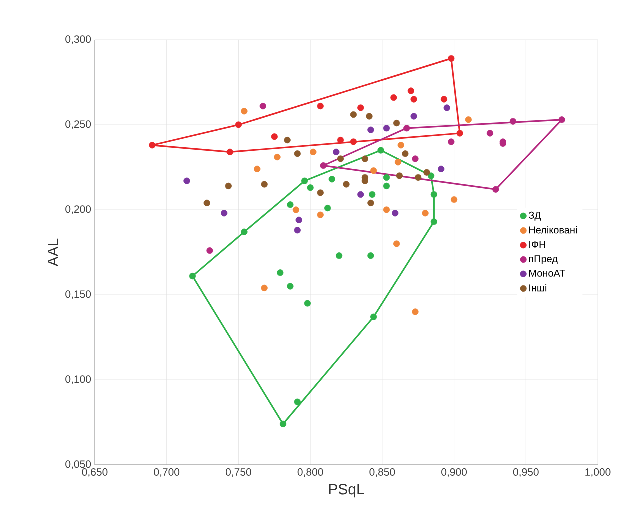 The height and width of the screenshot is (522, 626). Describe the element at coordinates (79, 125) in the screenshot. I see `y-tick-label: 0,250` at that location.